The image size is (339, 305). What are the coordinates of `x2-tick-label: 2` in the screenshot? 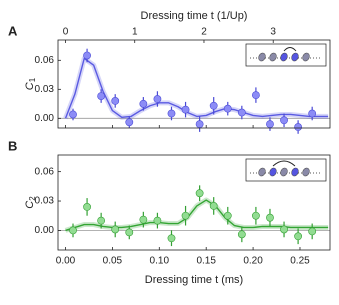 It's located at (204, 32).